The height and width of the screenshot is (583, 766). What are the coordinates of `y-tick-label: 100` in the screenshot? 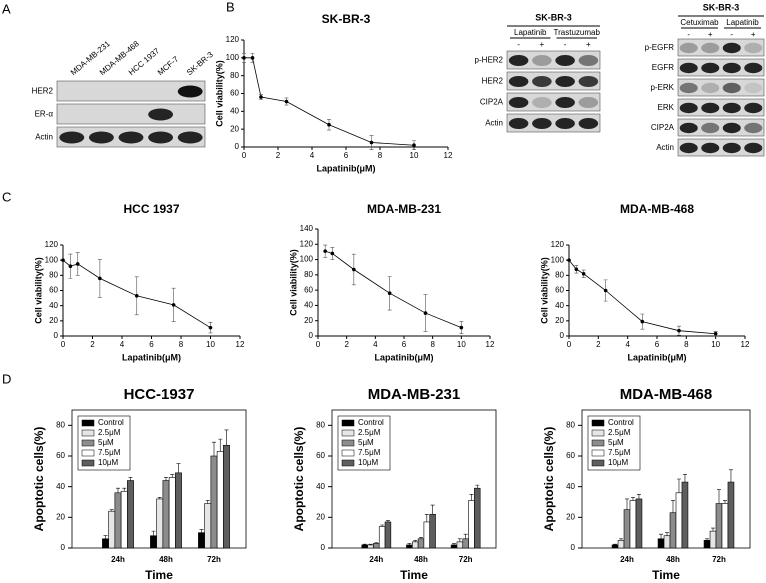 It's located at (233, 57).